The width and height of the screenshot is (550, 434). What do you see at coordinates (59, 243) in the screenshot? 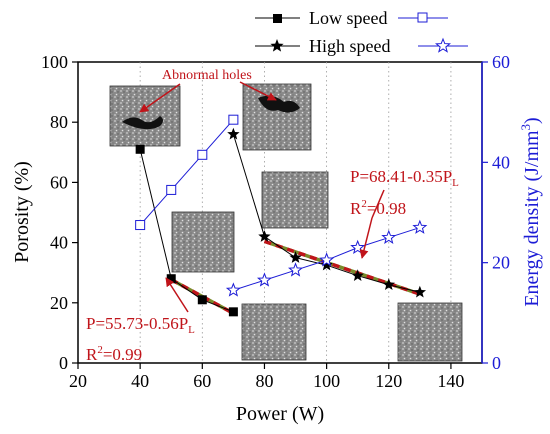
I see `y-left-tick-label: 40` at bounding box center [59, 243].